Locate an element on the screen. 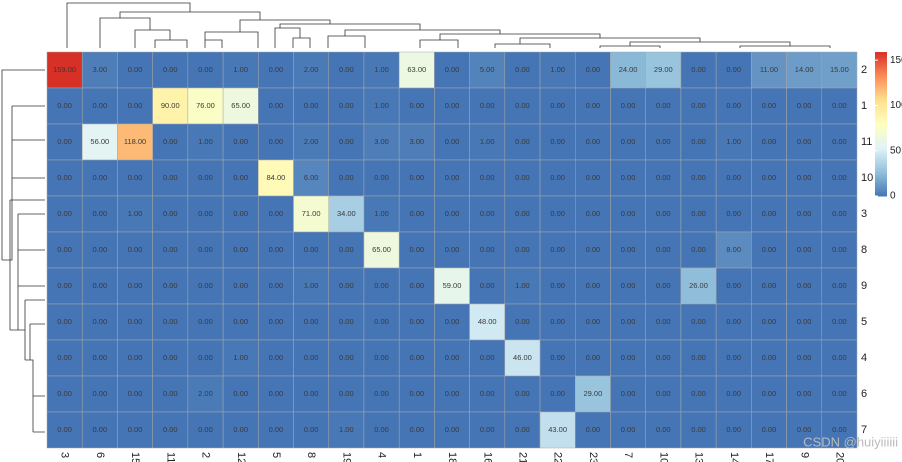  cell-label: 3.00 is located at coordinates (100, 69).